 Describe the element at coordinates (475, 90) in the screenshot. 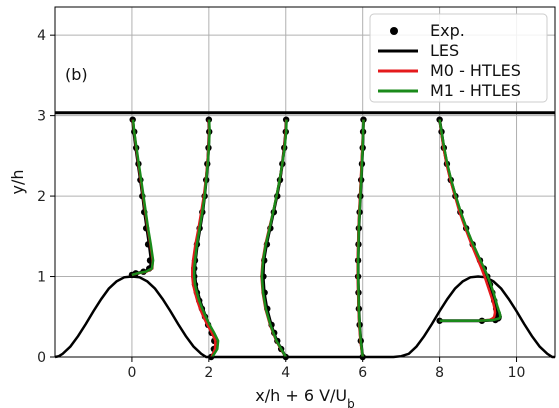

I see `legend-label: M1 - HTLES` at that location.